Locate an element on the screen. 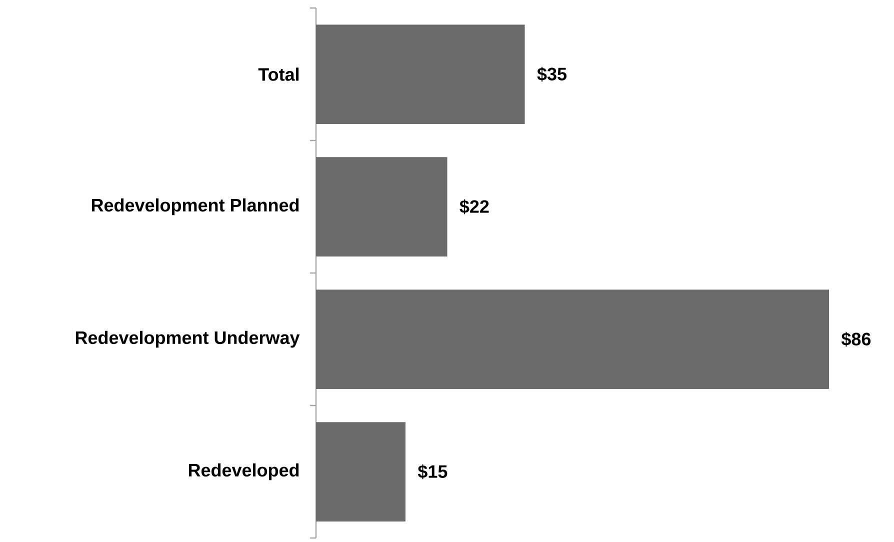  data-label: $15 is located at coordinates (433, 472).